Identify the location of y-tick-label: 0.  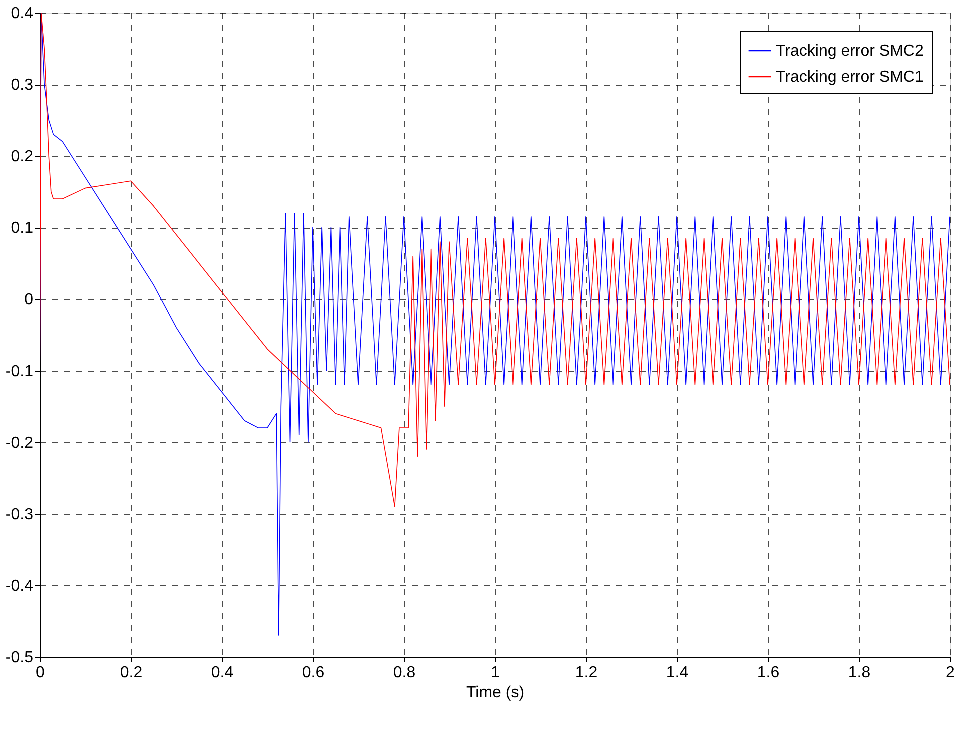
(29, 300).